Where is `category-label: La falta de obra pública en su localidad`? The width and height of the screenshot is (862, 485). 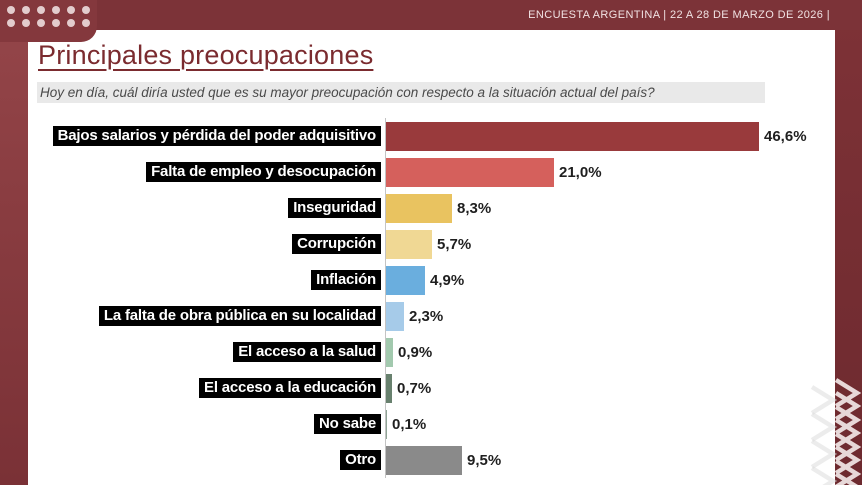
category-label: La falta de obra pública en su localidad is located at coordinates (239, 316).